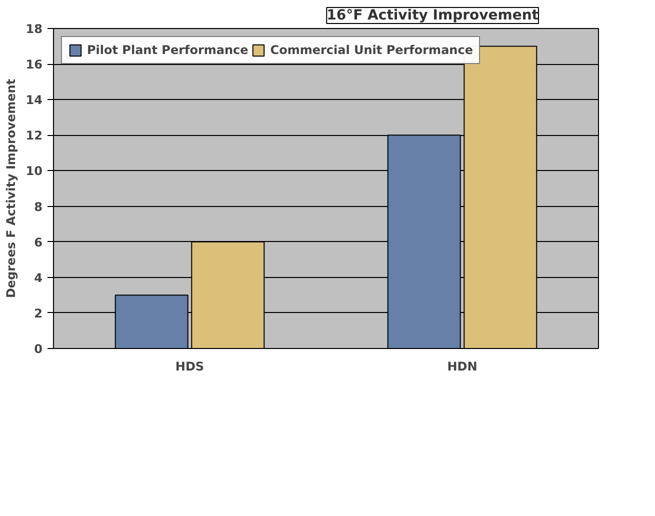 Image resolution: width=655 pixels, height=516 pixels. I want to click on y-tick-label: 4, so click(38, 277).